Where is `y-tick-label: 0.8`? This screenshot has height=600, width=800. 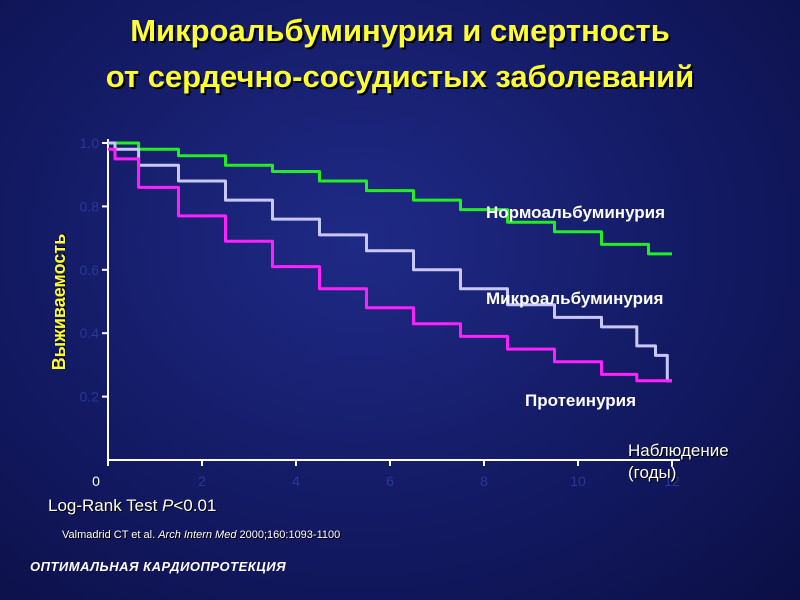 y-tick-label: 0.8 is located at coordinates (90, 206).